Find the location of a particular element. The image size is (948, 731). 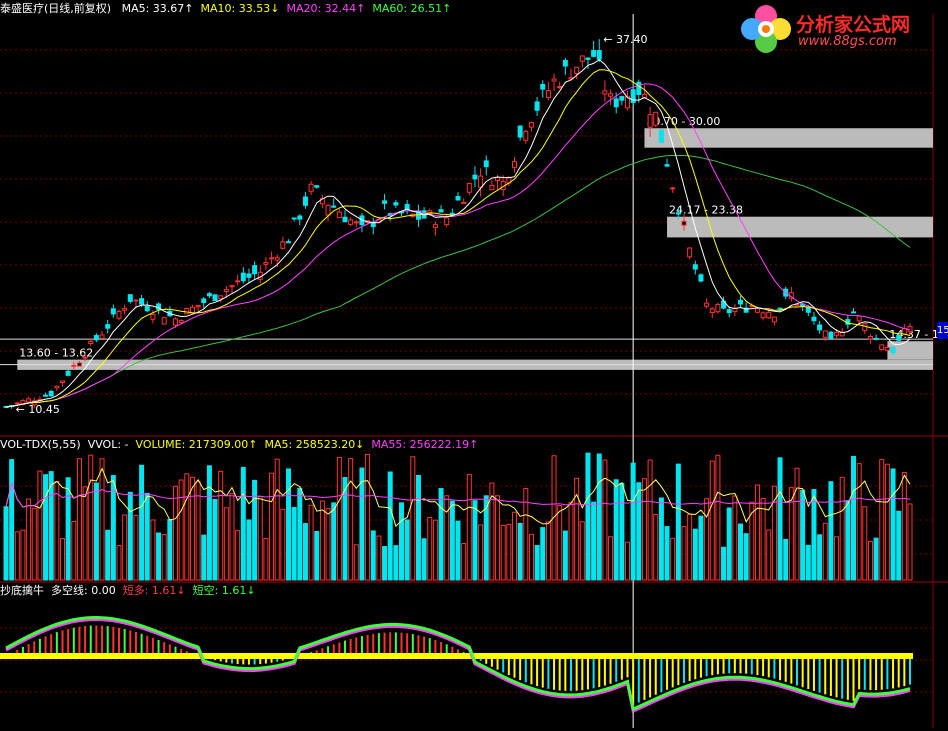

header-indicator-0: MA5: 33.67↑ is located at coordinates (157, 8).